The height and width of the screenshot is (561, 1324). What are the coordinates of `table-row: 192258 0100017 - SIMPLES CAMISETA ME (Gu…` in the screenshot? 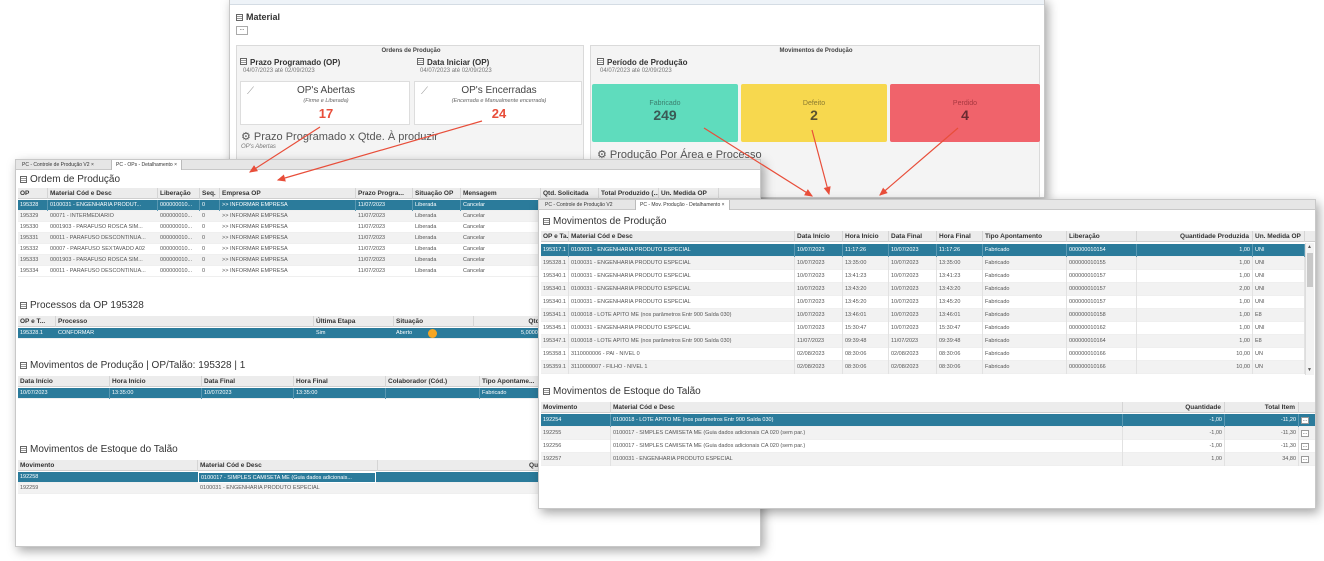 It's located at (389, 477).